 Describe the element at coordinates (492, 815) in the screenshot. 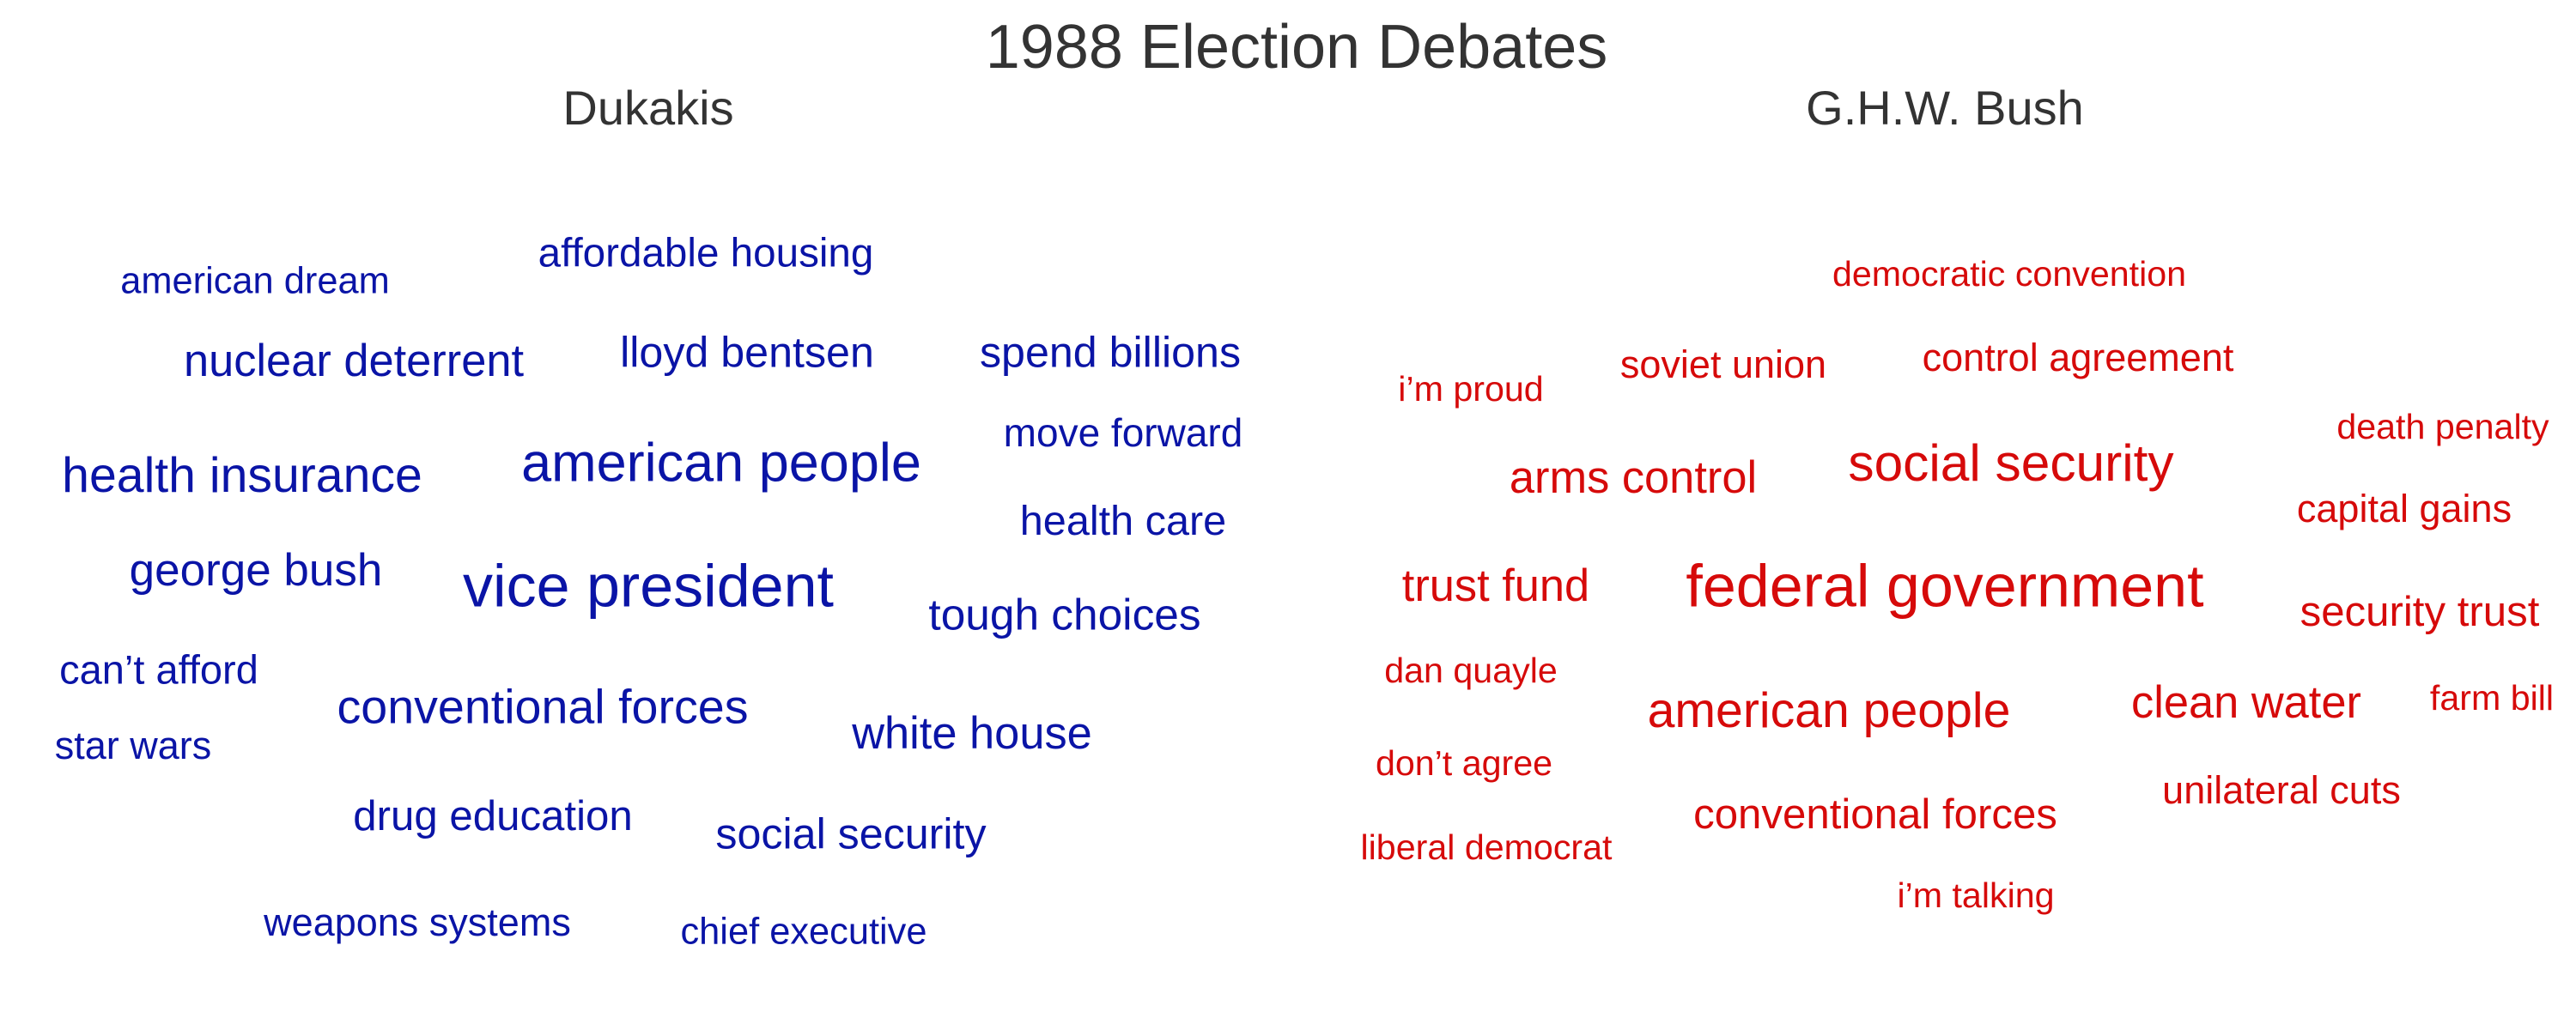

I see `dukakis-word-drug-education: drug education` at that location.